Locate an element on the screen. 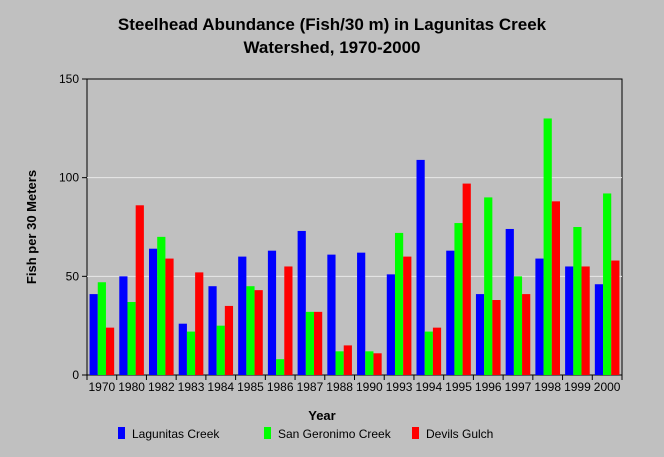 Image resolution: width=664 pixels, height=457 pixels. y-tick-label: 0 is located at coordinates (75, 375).